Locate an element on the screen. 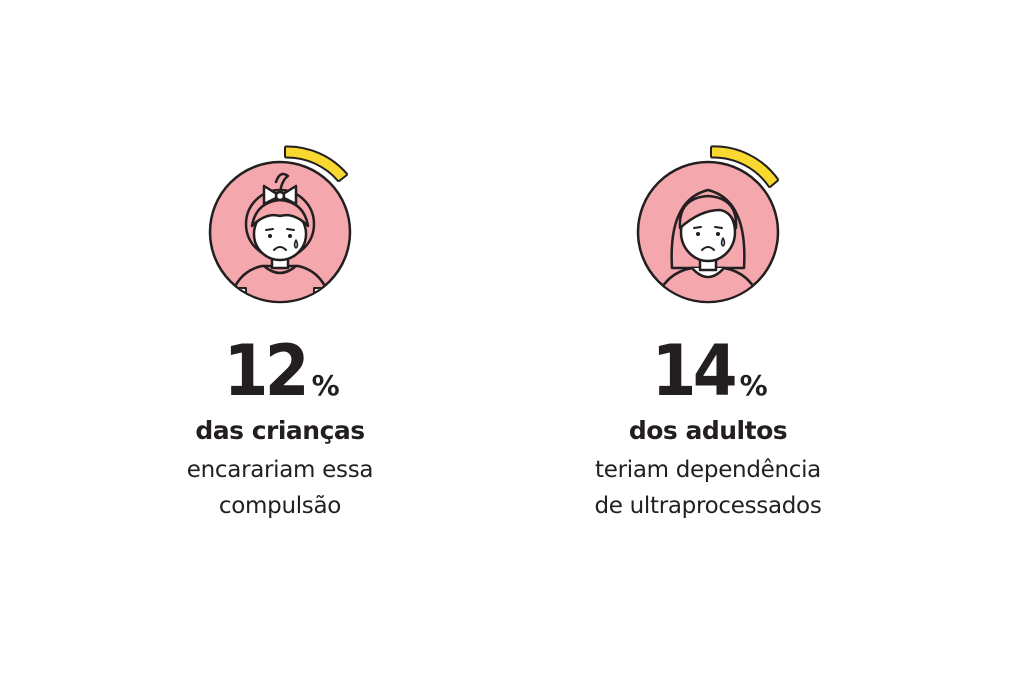 Image resolution: width=1024 pixels, height=682 pixels. stat-description-line-1: teriam dependência is located at coordinates (708, 470).